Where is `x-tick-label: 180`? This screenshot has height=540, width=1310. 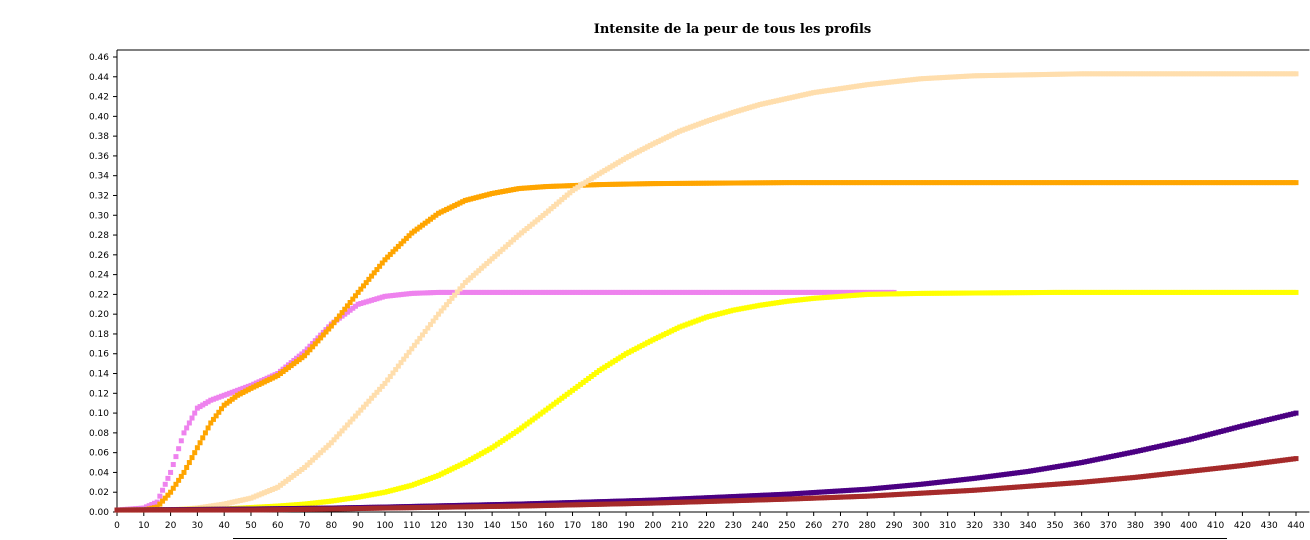 x-tick-label: 180 is located at coordinates (599, 526).